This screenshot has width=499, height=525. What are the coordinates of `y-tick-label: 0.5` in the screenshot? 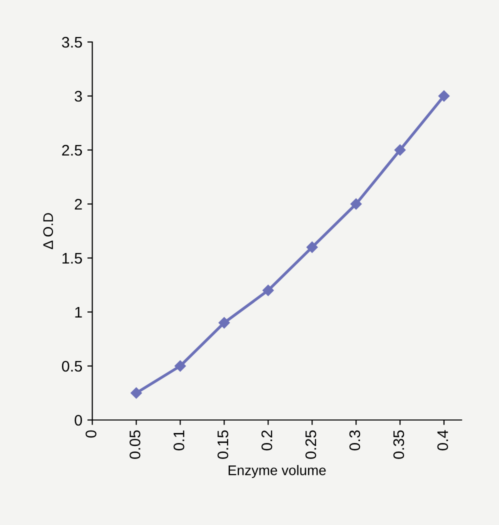 It's located at (72, 366).